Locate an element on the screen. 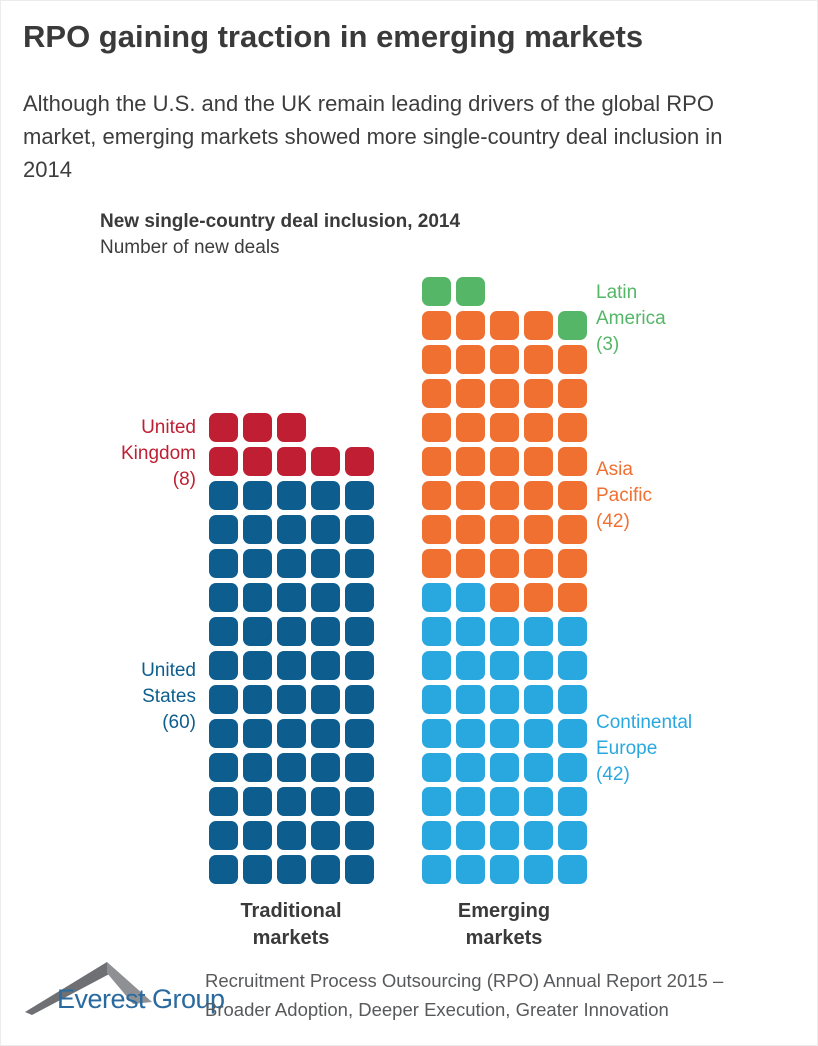 The width and height of the screenshot is (818, 1046). label-united-states: United States (60) is located at coordinates (168, 697).